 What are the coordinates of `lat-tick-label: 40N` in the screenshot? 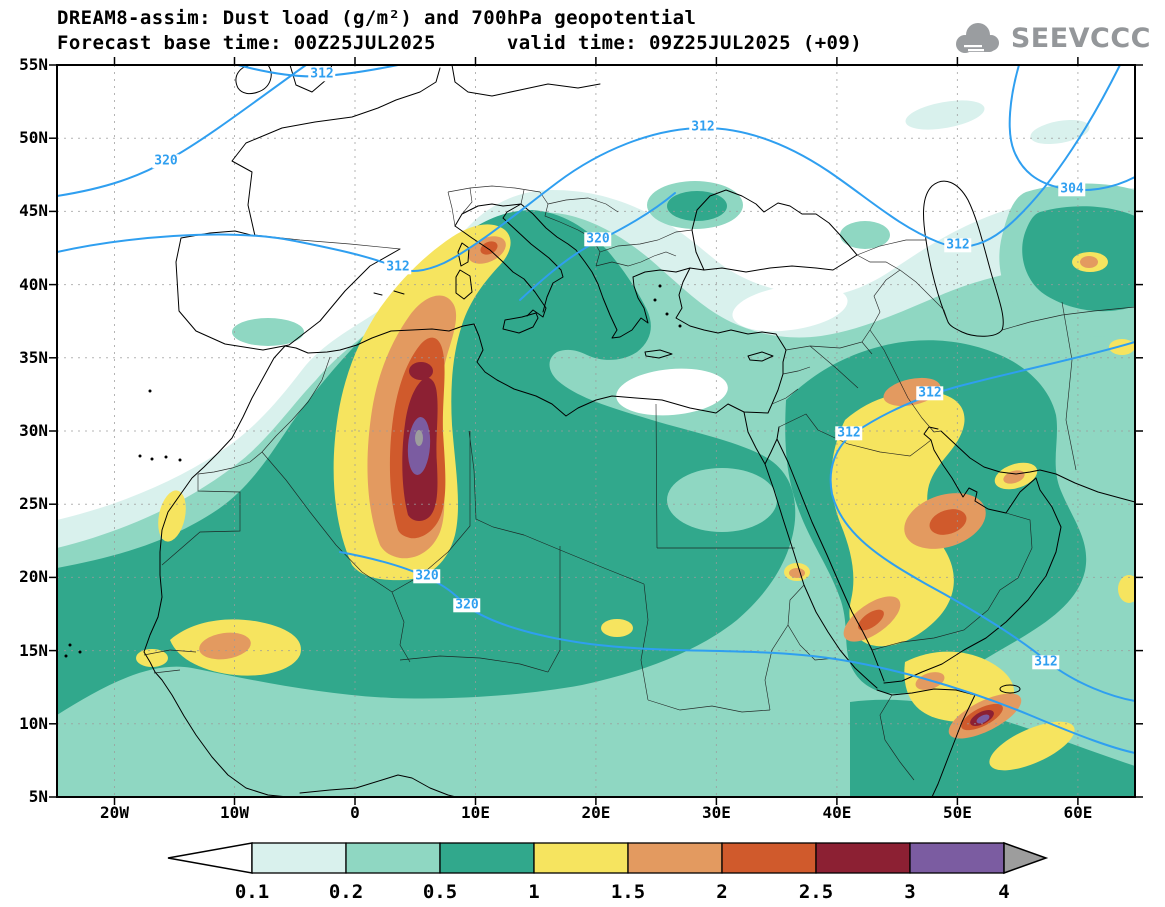 It's located at (33, 284).